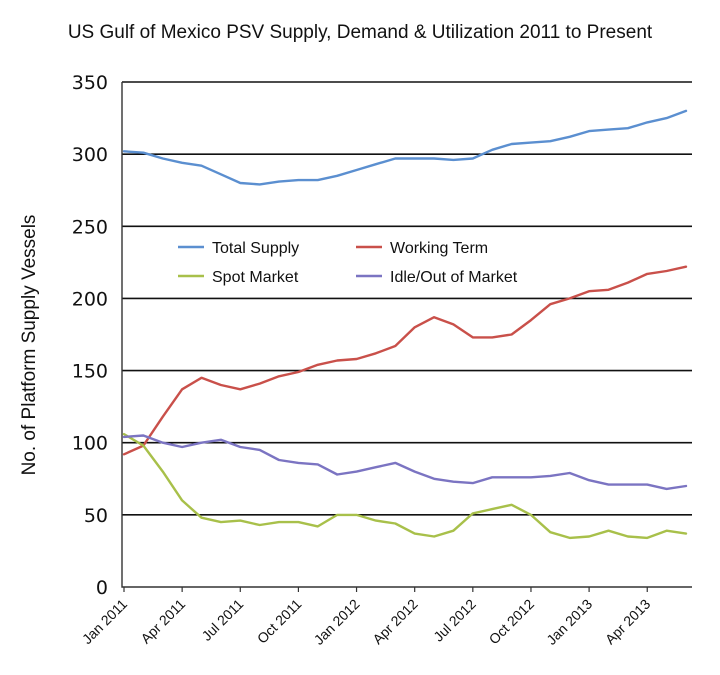 The width and height of the screenshot is (720, 675). Describe the element at coordinates (163, 621) in the screenshot. I see `x-tick-label: Apr 2011` at that location.